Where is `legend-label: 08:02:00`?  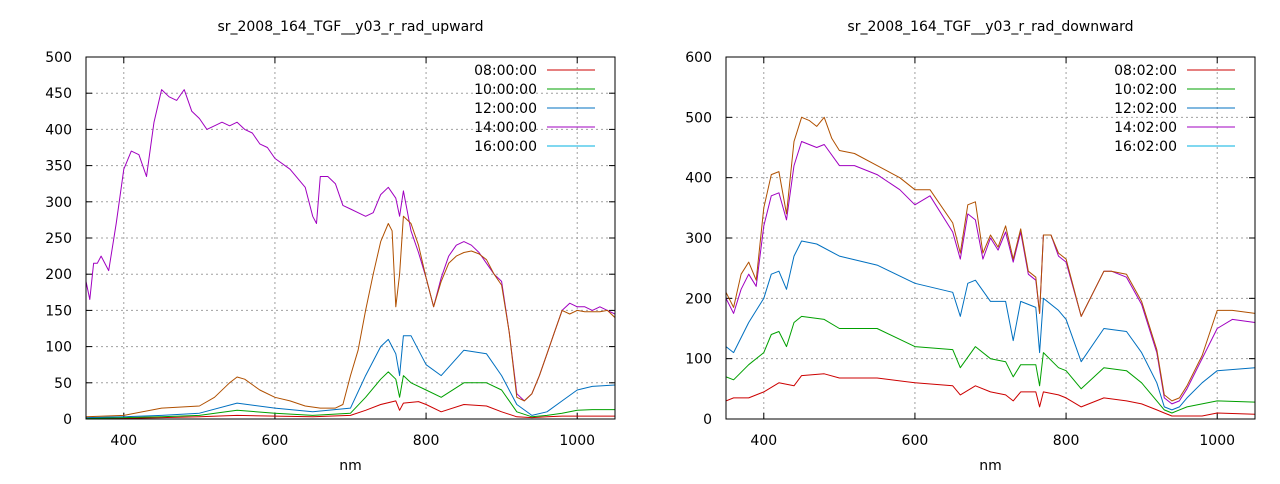
legend-label: 08:02:00 is located at coordinates (1145, 71).